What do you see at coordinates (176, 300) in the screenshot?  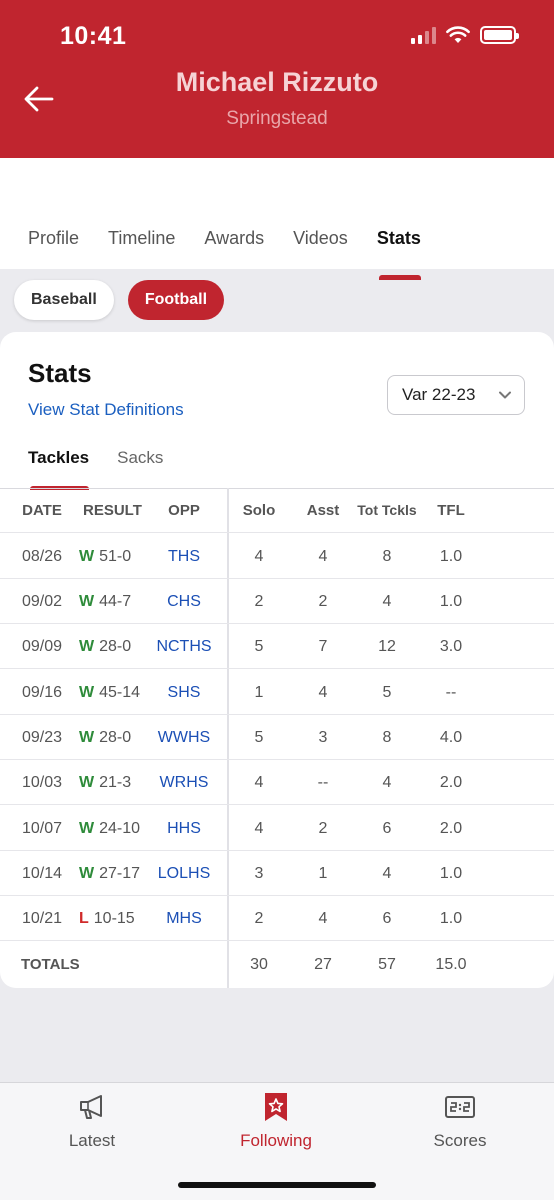 I see `sport-pill-football: Football` at bounding box center [176, 300].